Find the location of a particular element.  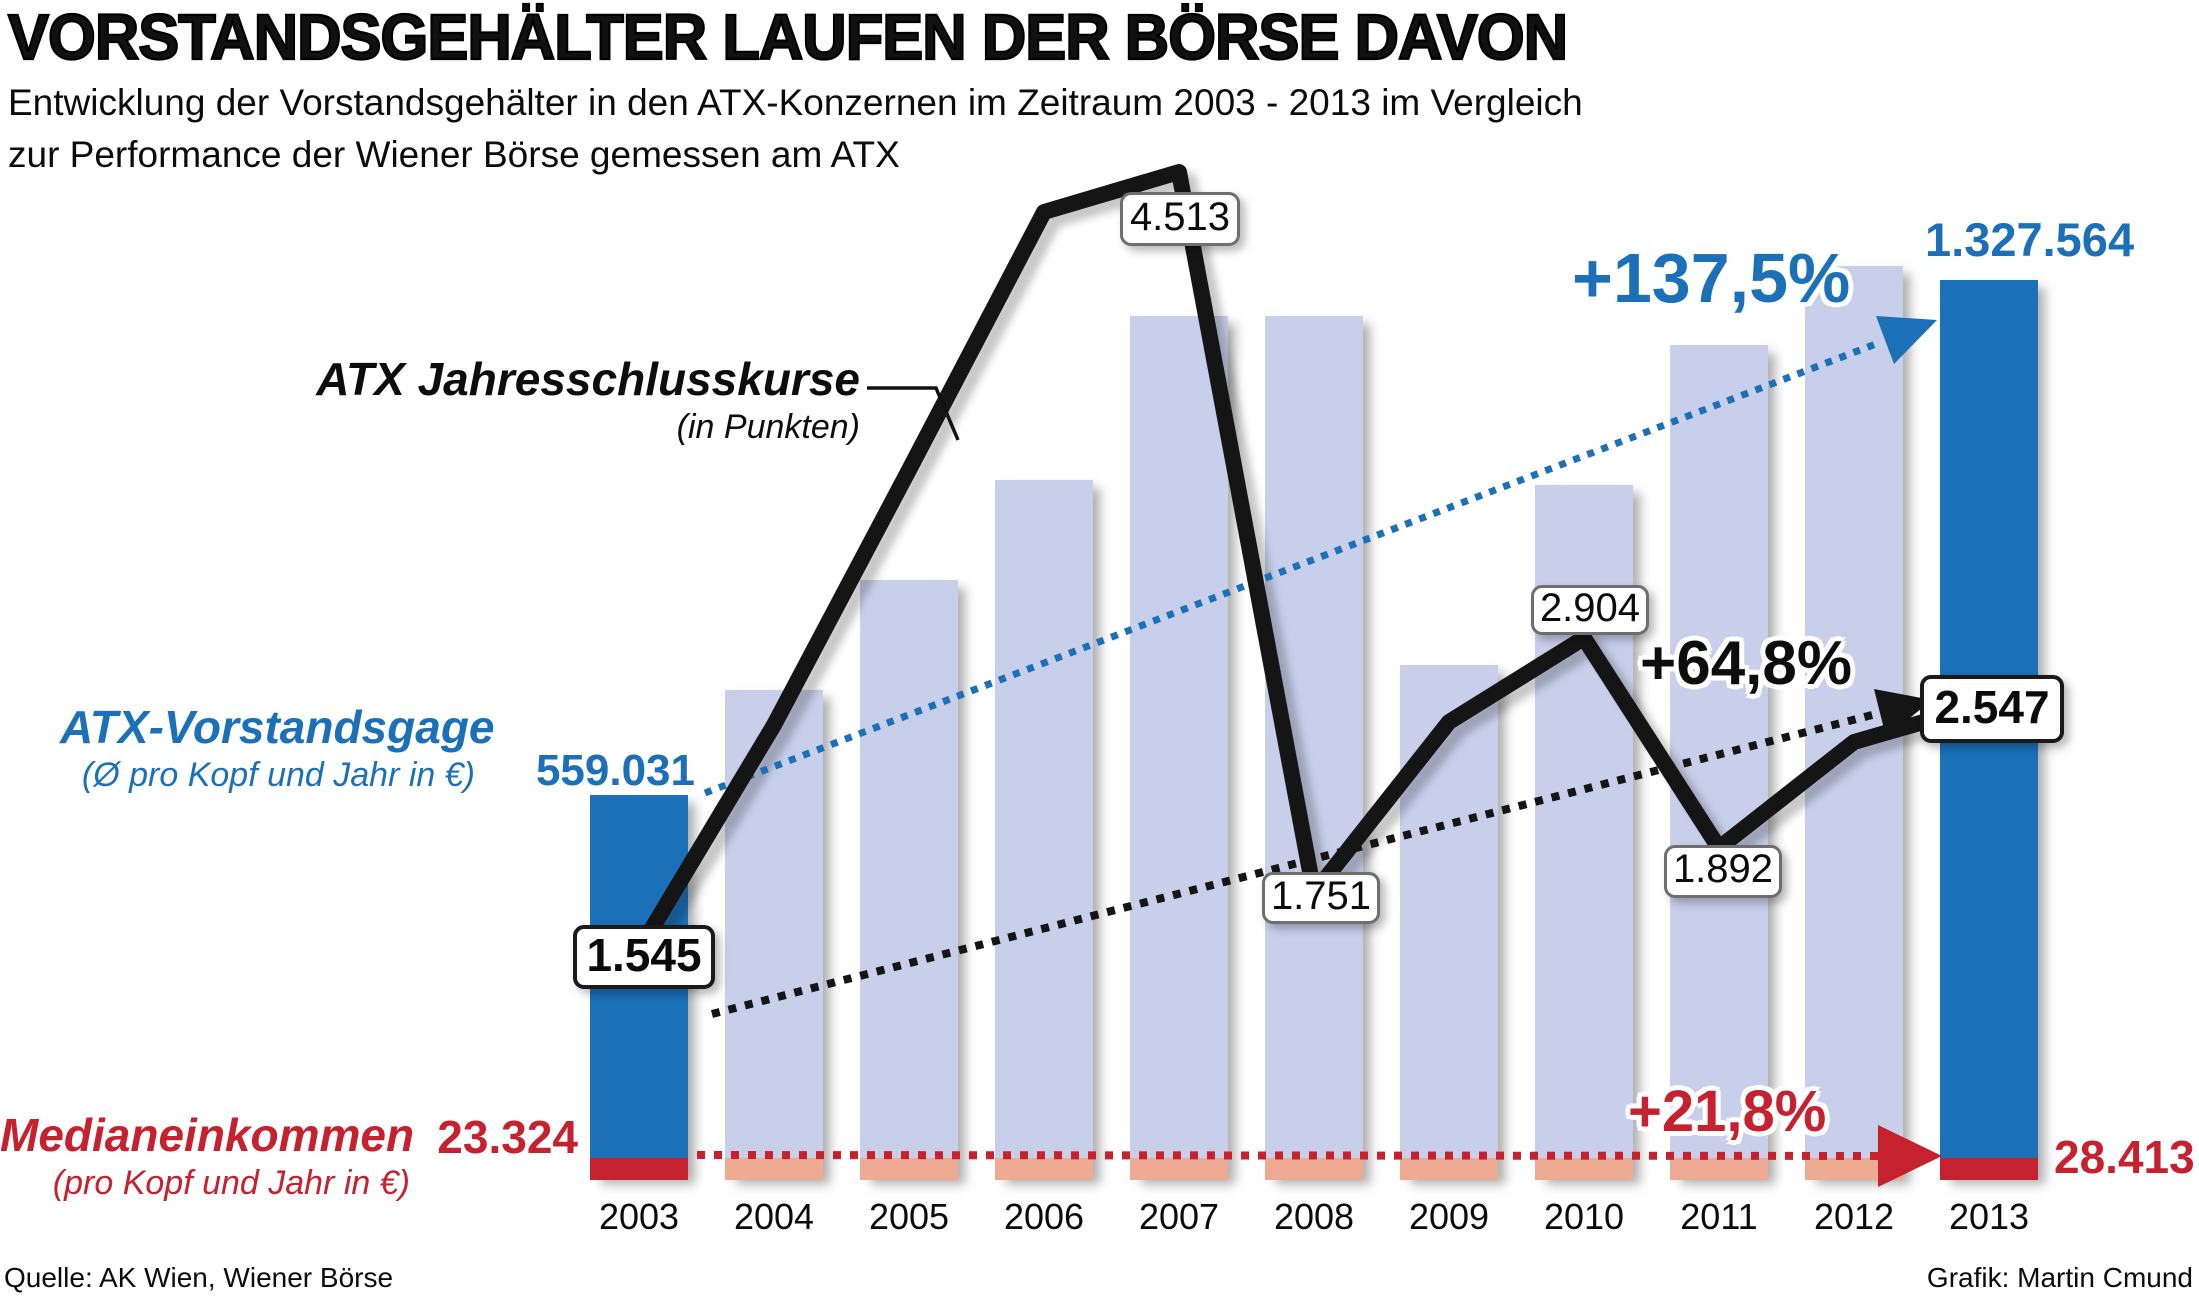

median-segment-2010 is located at coordinates (1584, 1169).